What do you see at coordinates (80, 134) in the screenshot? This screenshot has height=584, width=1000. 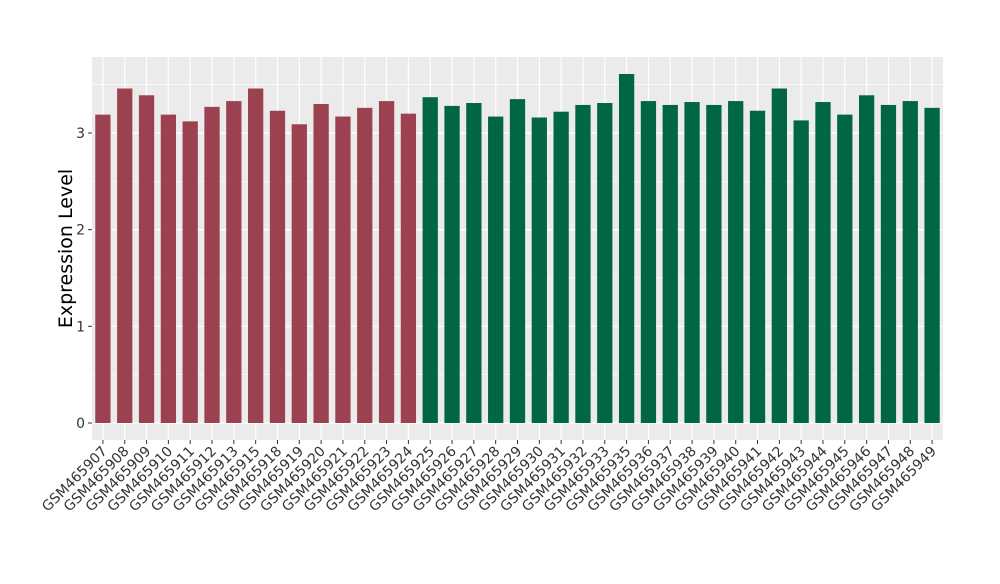 I see `y-tick-label: 3` at bounding box center [80, 134].